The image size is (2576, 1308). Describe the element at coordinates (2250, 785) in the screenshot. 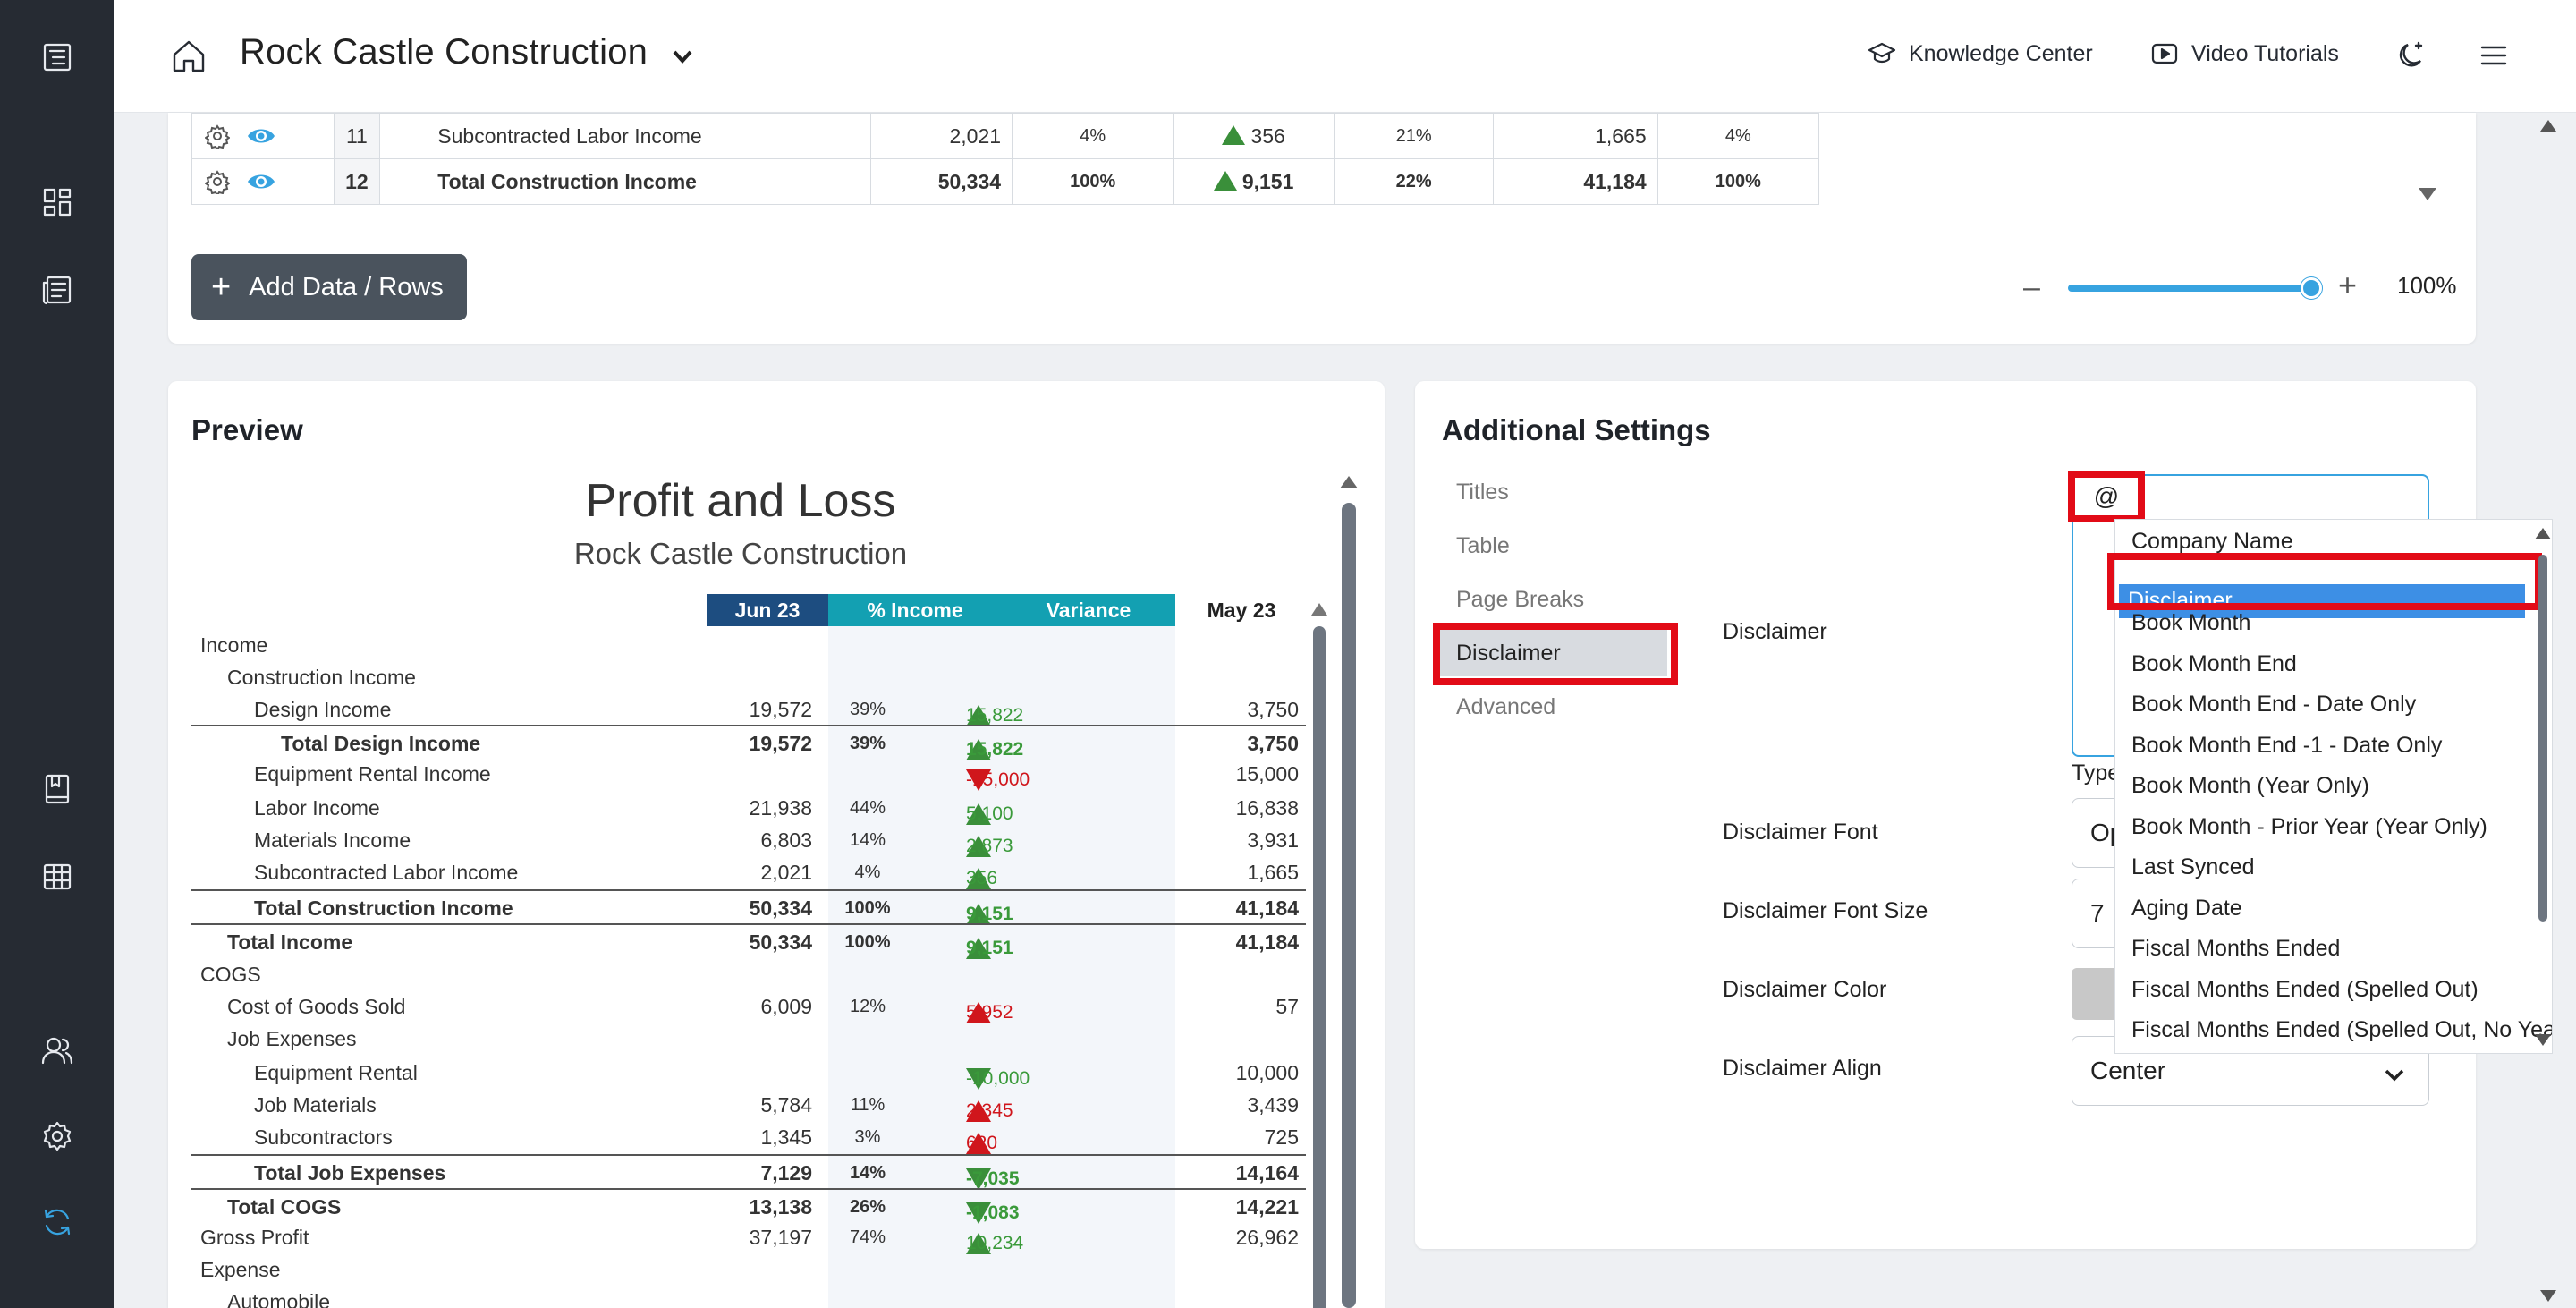

I see `dropdown-option: Book Month (Year Only)` at that location.